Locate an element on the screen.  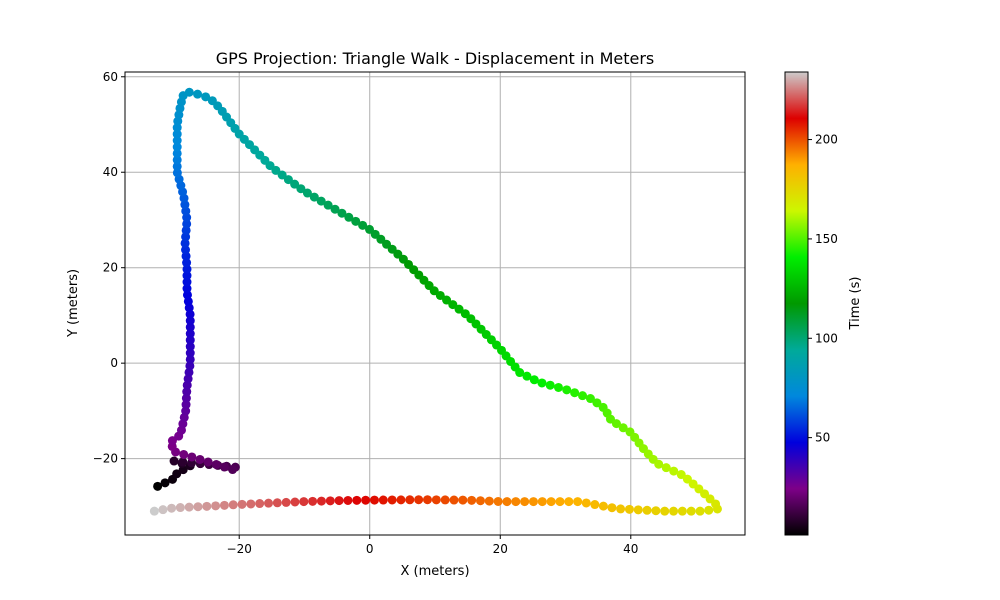
y-tick-label: 20 is located at coordinates (110, 268).